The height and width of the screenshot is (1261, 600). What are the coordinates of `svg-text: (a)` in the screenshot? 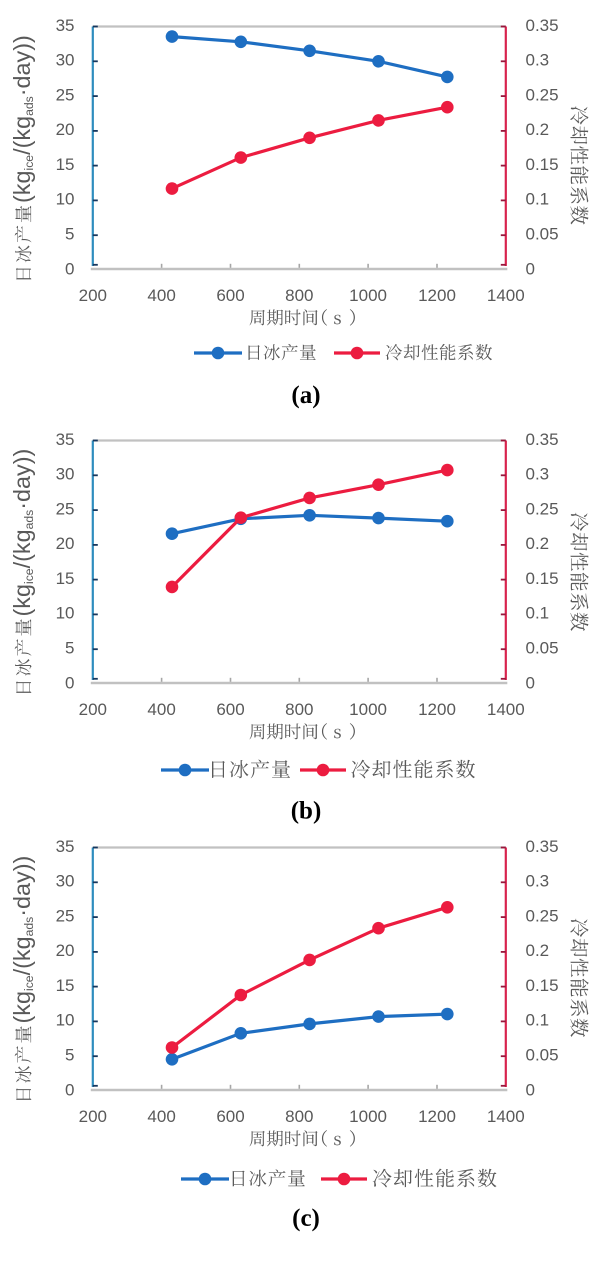 It's located at (305, 395).